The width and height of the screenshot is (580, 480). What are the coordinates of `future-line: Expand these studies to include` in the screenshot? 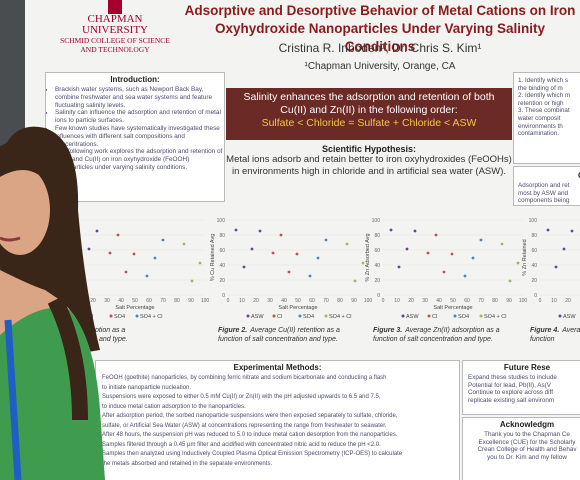 It's located at (512, 377).